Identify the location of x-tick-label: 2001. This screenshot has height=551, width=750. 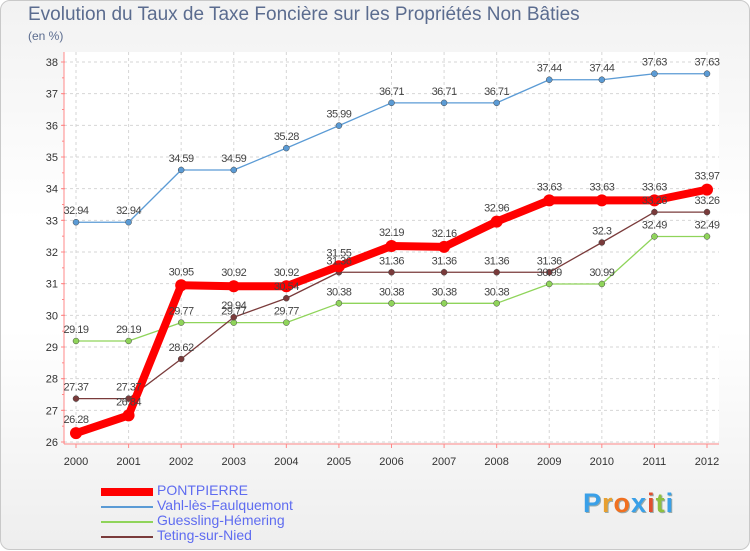
(128, 462).